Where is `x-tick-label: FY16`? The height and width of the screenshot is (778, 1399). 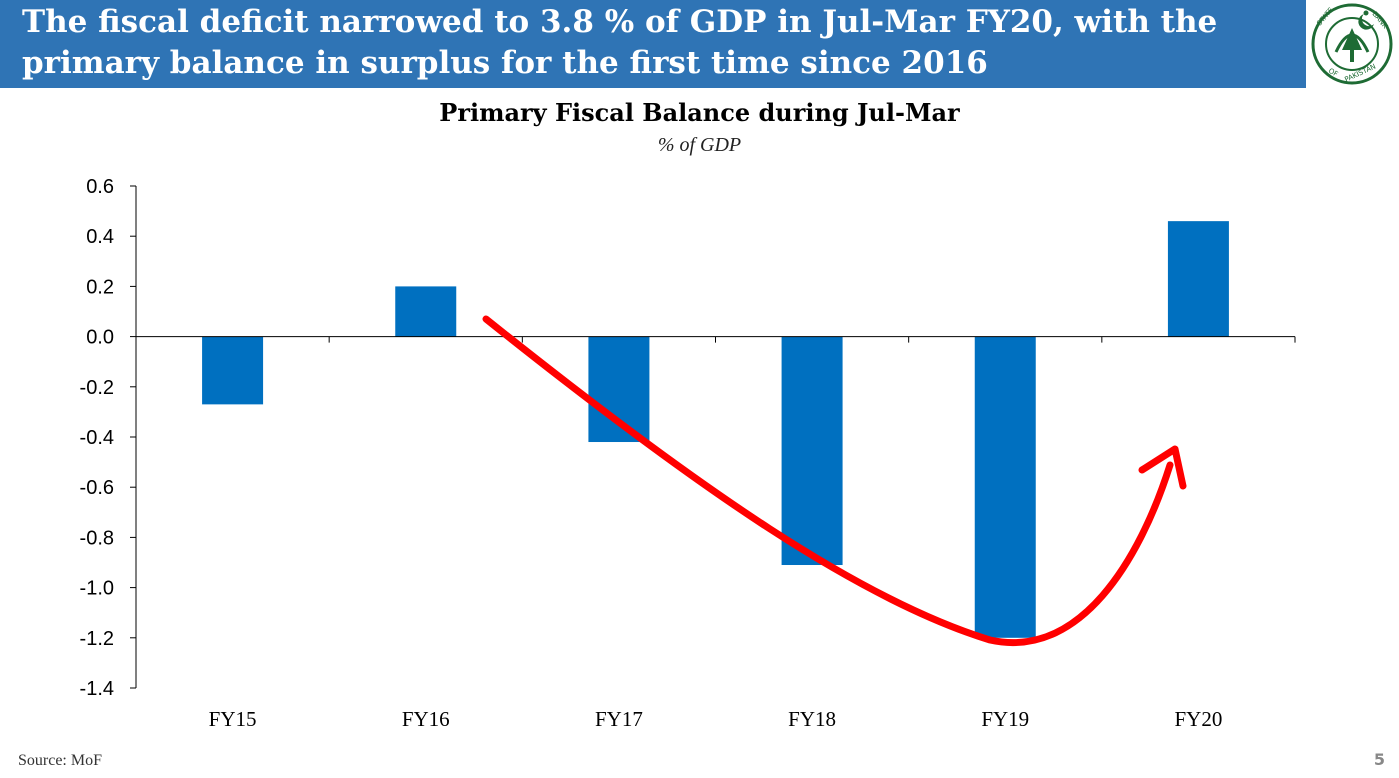
x-tick-label: FY16 is located at coordinates (426, 719).